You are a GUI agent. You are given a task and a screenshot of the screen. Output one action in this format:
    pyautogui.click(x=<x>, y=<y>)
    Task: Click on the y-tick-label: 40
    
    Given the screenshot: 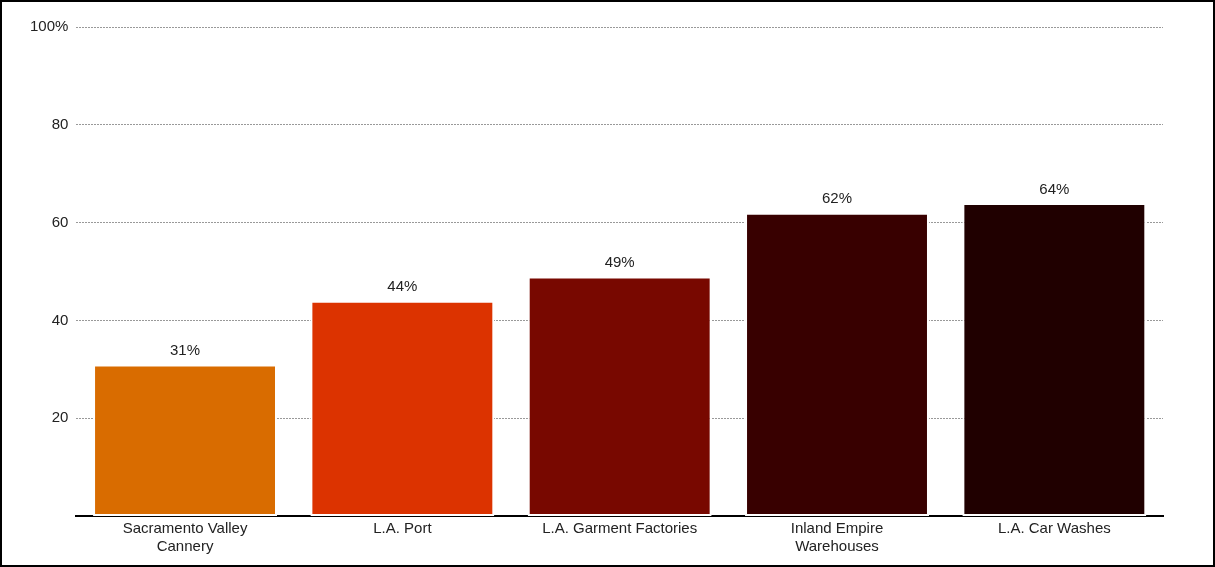 What is the action you would take?
    pyautogui.click(x=60, y=319)
    